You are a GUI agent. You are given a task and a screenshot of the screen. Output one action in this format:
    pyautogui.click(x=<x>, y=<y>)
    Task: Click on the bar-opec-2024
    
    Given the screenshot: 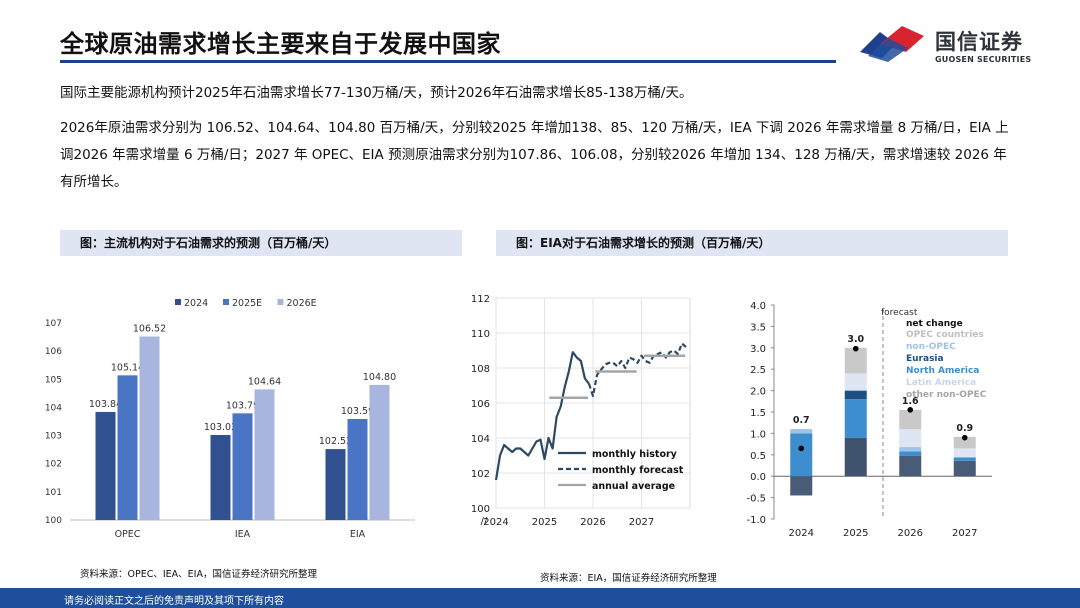 What is the action you would take?
    pyautogui.click(x=105, y=465)
    